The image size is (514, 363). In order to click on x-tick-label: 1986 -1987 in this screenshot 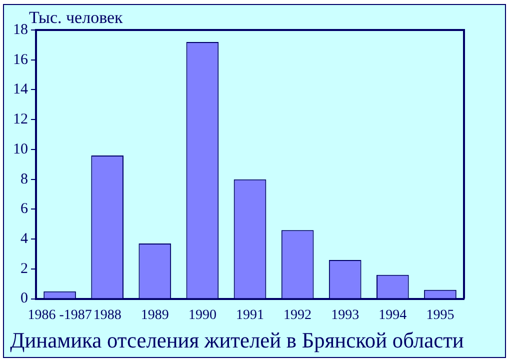, I will do `click(60, 315)`.